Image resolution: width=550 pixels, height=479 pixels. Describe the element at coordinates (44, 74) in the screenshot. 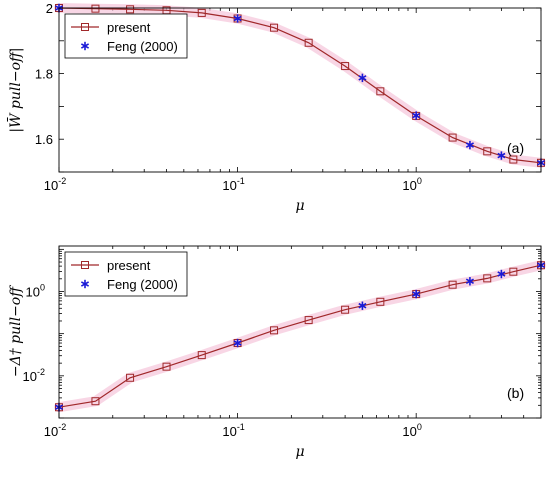

I see `y-tick-label: 1.8` at that location.